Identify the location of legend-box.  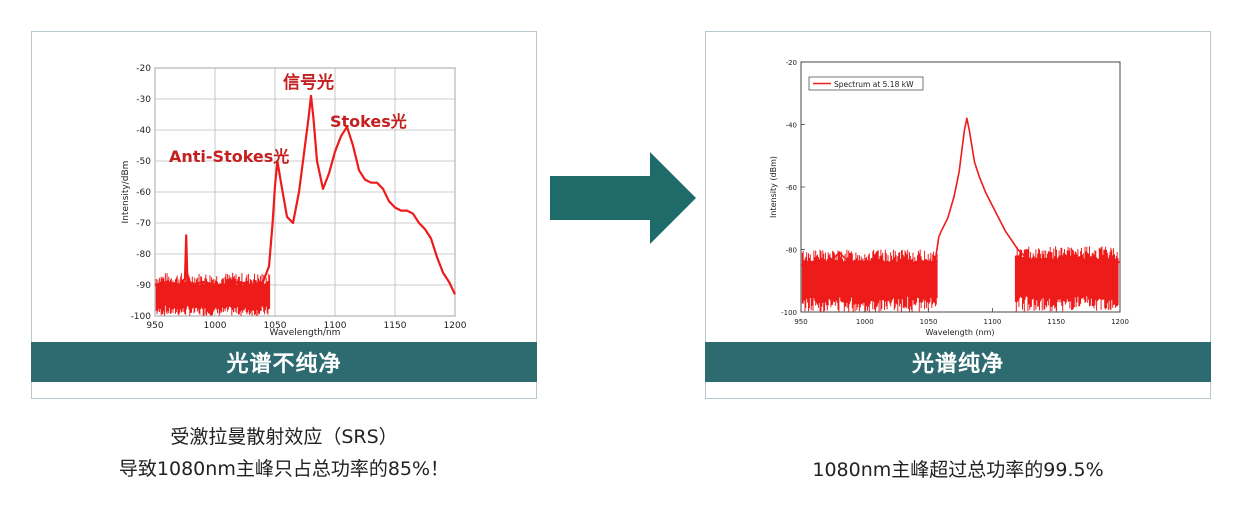
(866, 83).